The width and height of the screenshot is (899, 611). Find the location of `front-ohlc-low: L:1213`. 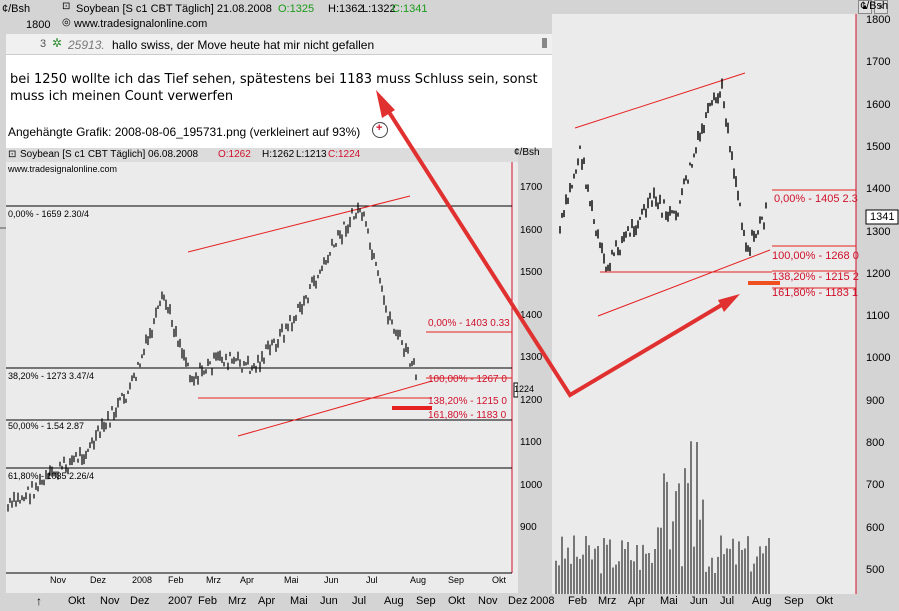

front-ohlc-low: L:1213 is located at coordinates (311, 154).